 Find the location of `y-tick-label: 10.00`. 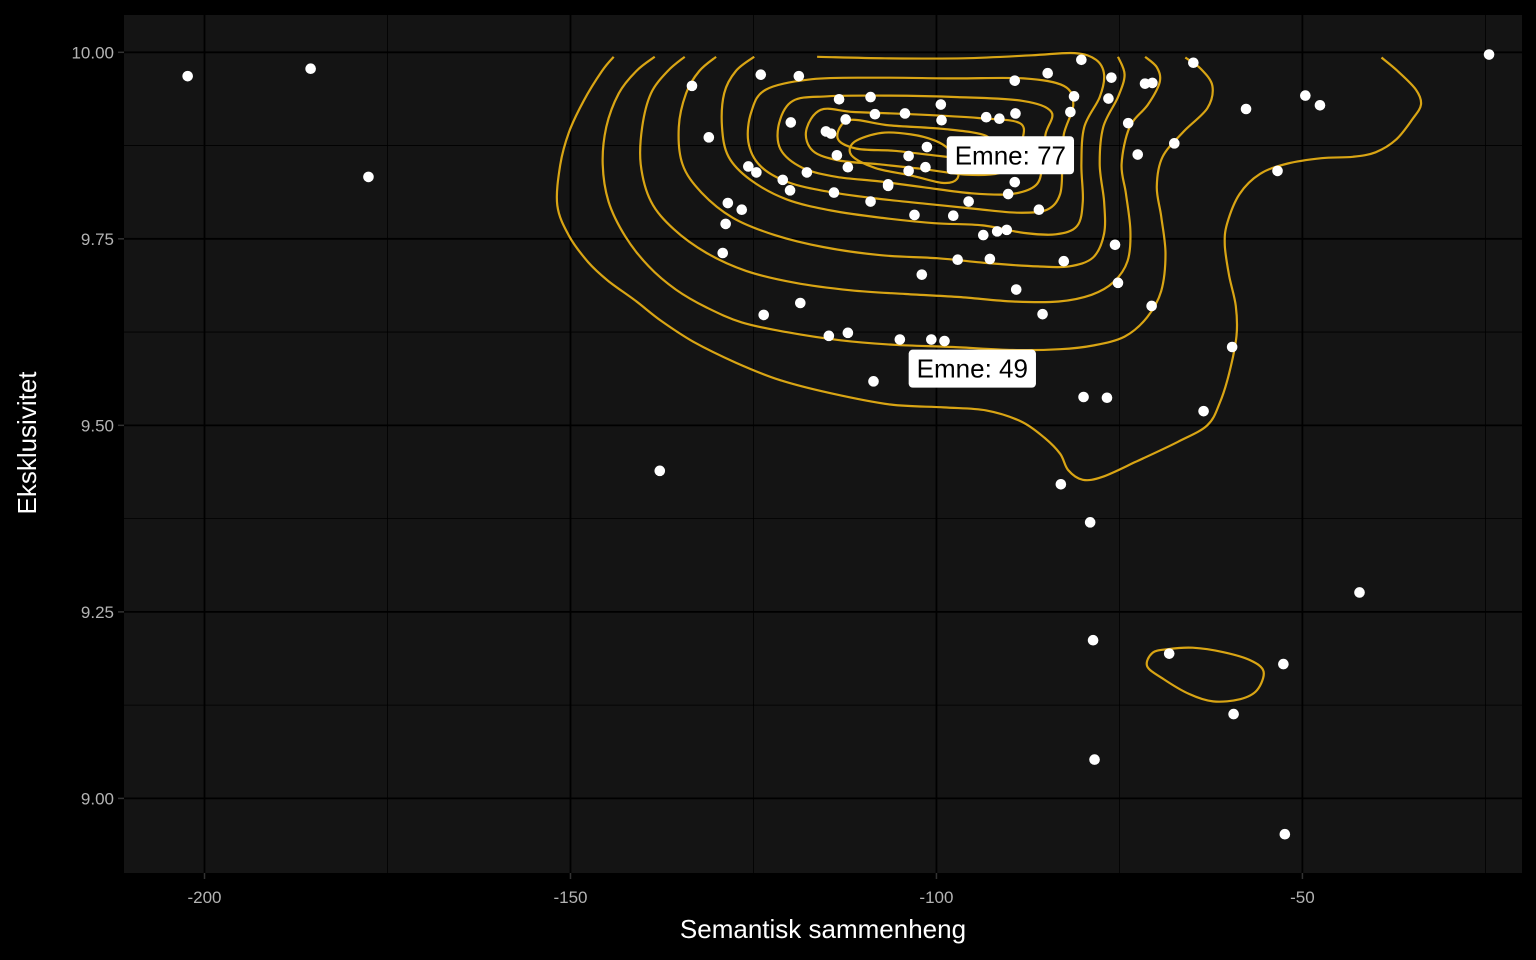

y-tick-label: 10.00 is located at coordinates (92, 52).